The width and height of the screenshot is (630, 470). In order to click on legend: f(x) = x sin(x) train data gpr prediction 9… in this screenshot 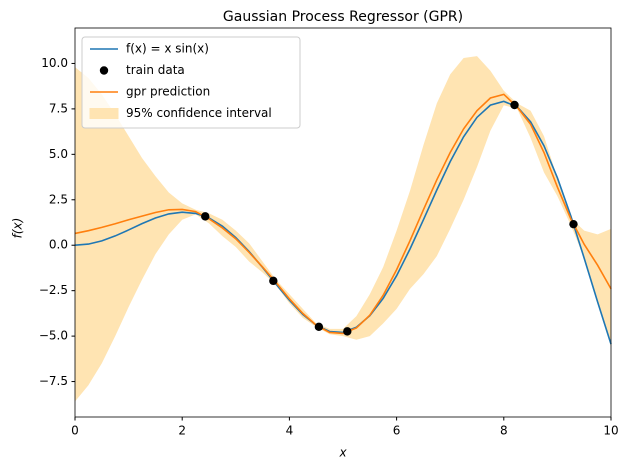, I will do `click(191, 82)`.